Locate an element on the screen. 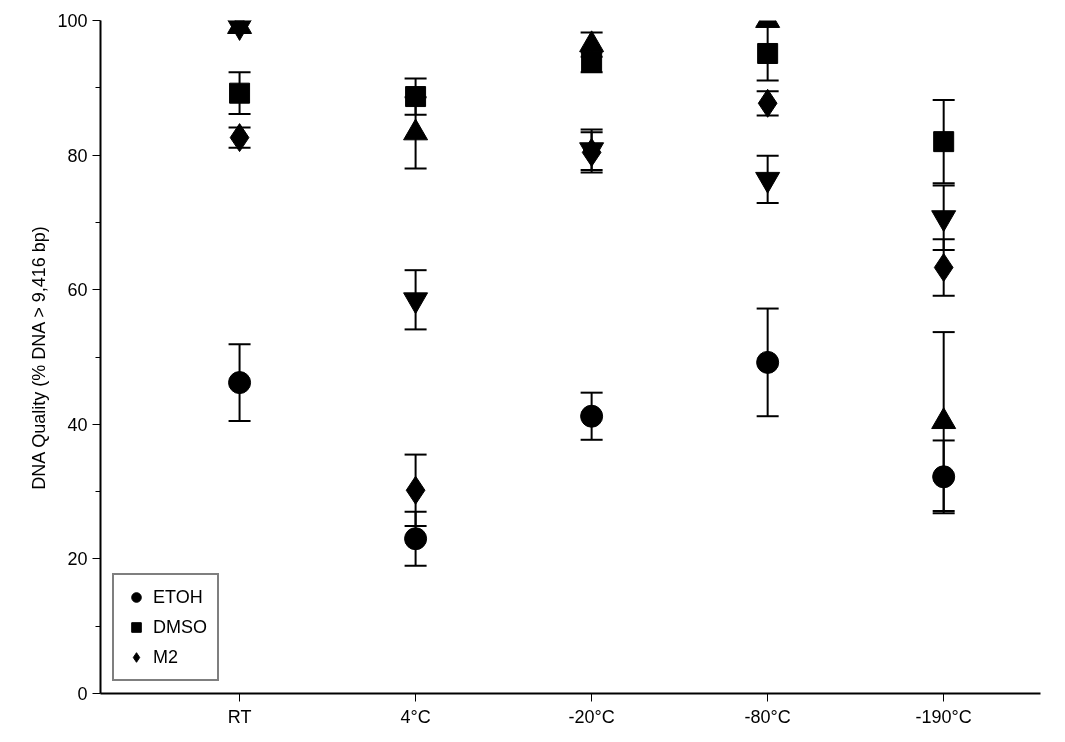 The image size is (1065, 742). x-tick-label: RT is located at coordinates (239, 716).